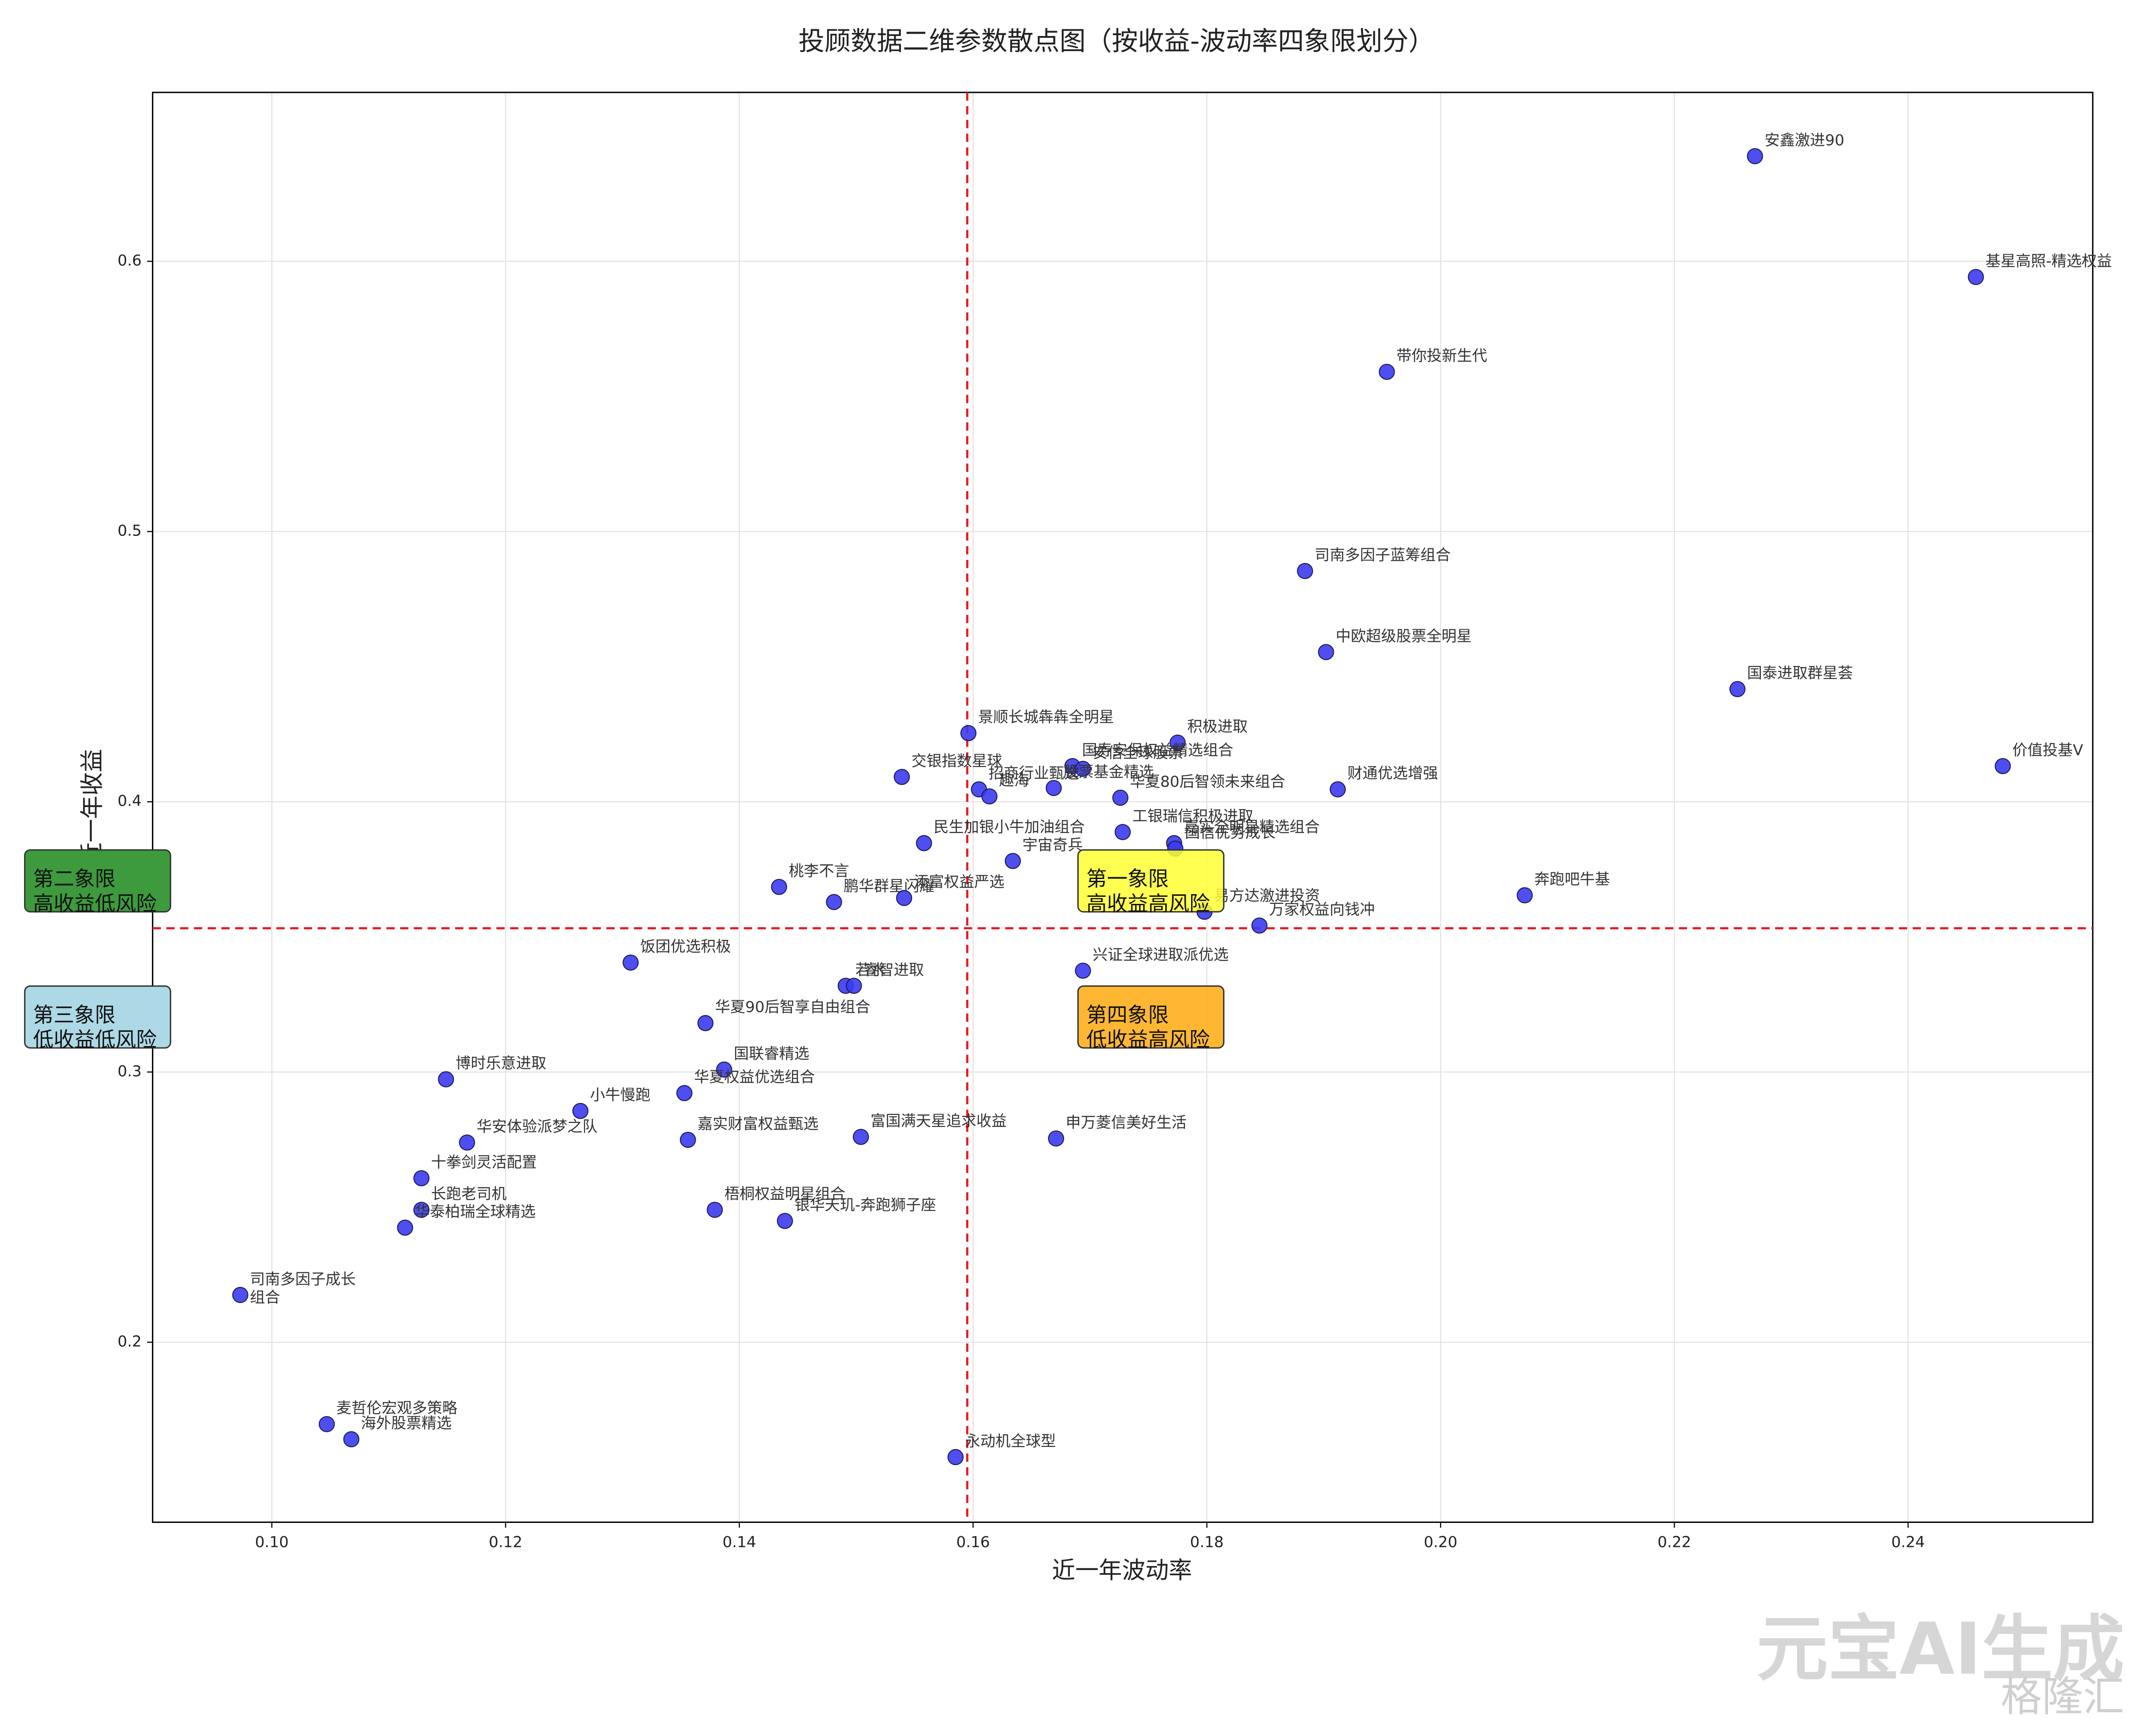  Describe the element at coordinates (2062, 1697) in the screenshot. I see `watermark: 格隆汇` at that location.